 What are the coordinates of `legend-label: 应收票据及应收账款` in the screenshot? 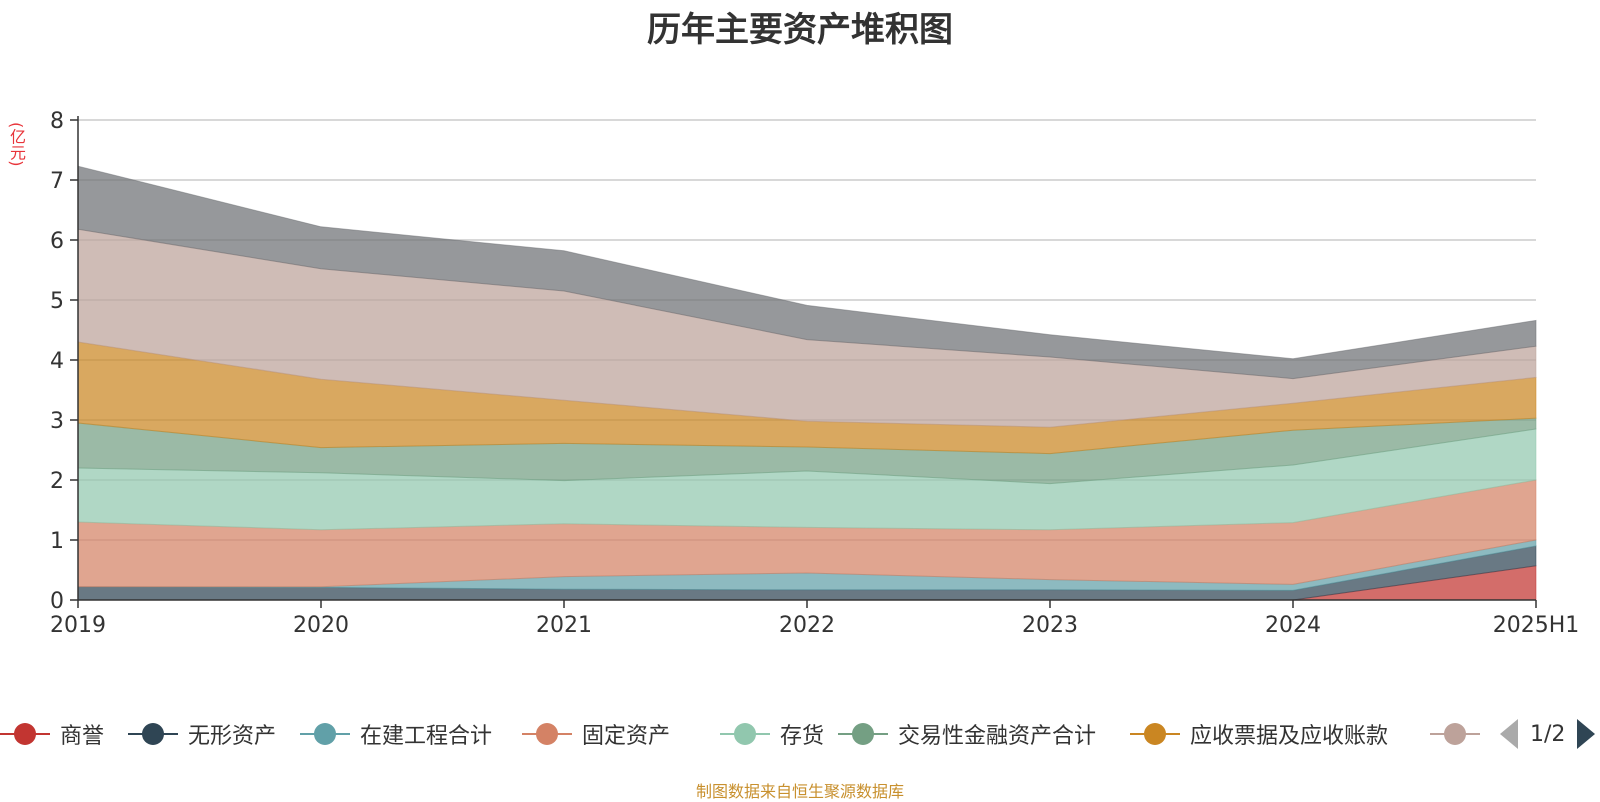 It's located at (1289, 736).